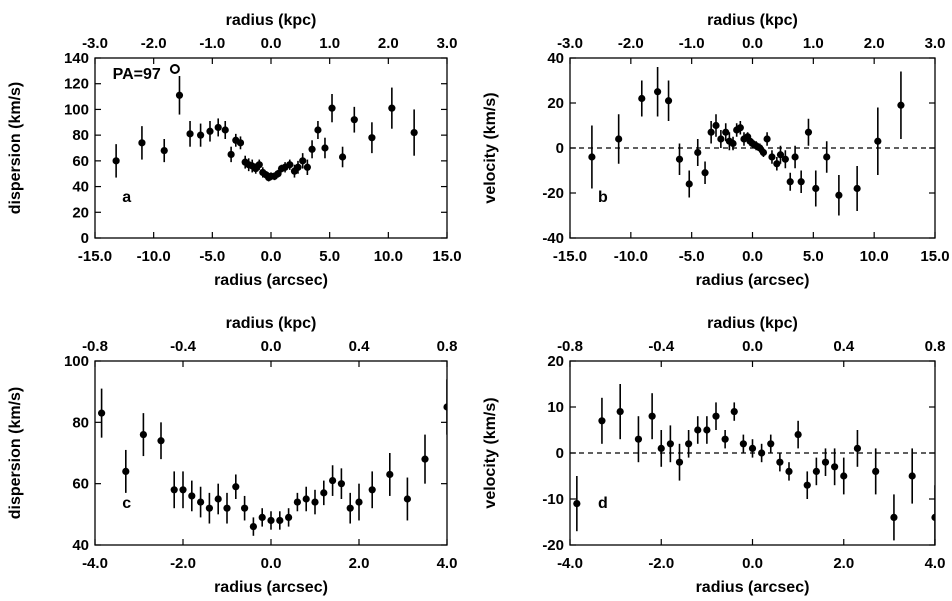 The image size is (952, 601). I want to click on y-tick-label: 40, so click(555, 58).